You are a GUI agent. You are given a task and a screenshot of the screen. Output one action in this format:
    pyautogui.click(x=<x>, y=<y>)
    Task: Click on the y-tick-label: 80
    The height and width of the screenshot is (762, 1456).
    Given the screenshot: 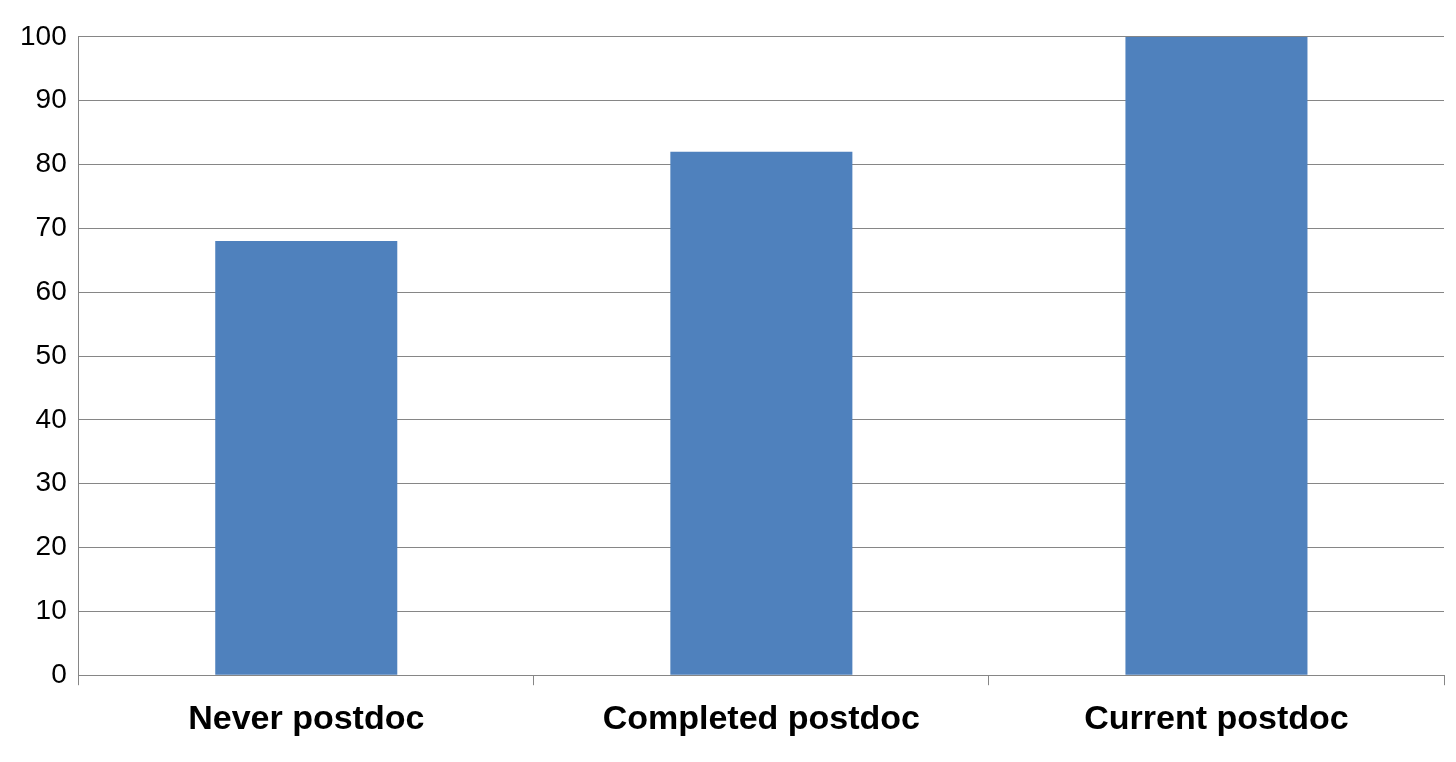 What is the action you would take?
    pyautogui.click(x=51, y=163)
    